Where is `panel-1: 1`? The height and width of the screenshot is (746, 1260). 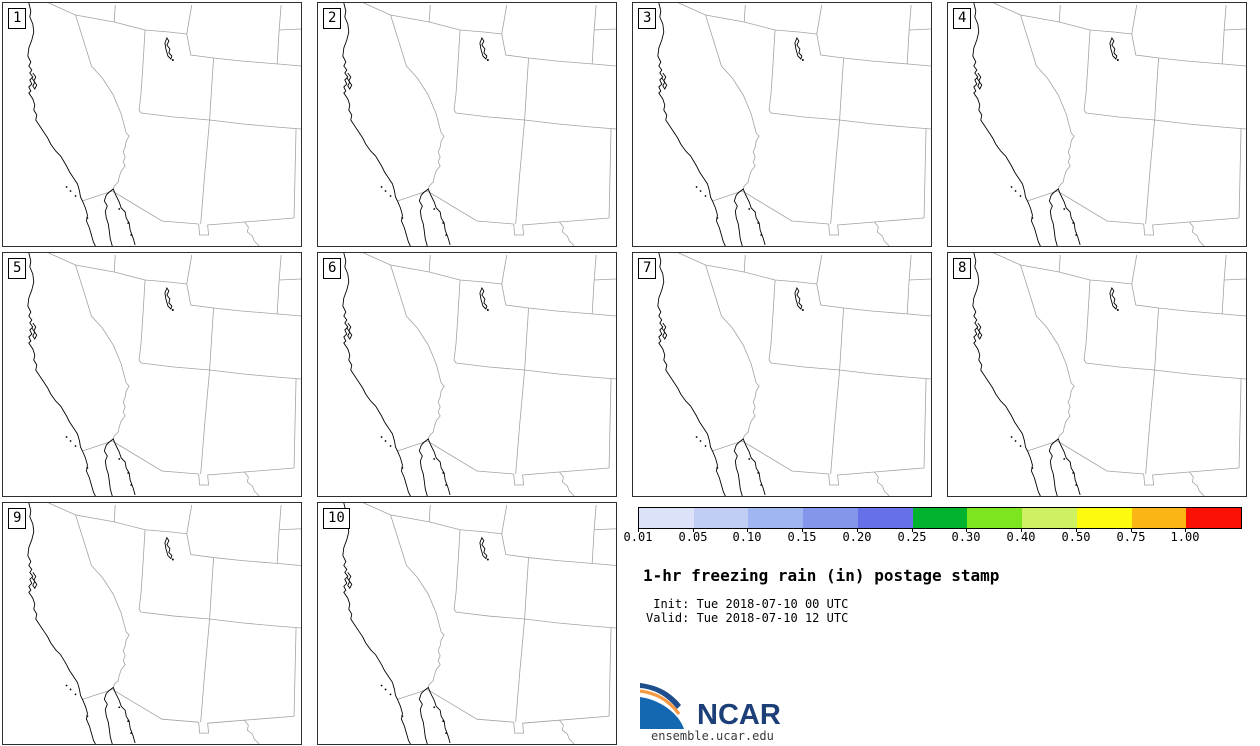 panel-1: 1 is located at coordinates (152, 124).